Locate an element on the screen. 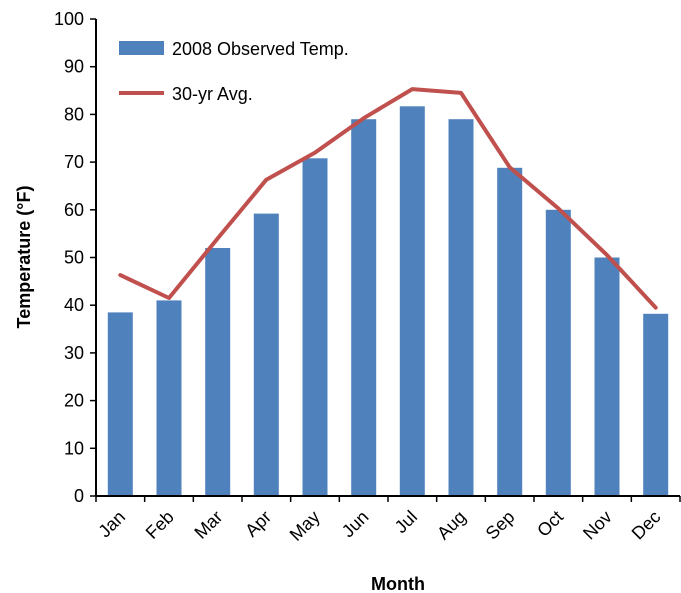 The image size is (681, 593). y-tick-label: 40 is located at coordinates (74, 305).